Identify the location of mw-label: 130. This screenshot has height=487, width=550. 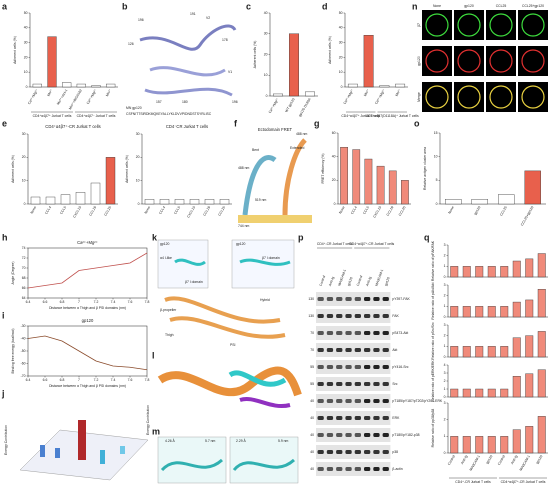
(311, 299).